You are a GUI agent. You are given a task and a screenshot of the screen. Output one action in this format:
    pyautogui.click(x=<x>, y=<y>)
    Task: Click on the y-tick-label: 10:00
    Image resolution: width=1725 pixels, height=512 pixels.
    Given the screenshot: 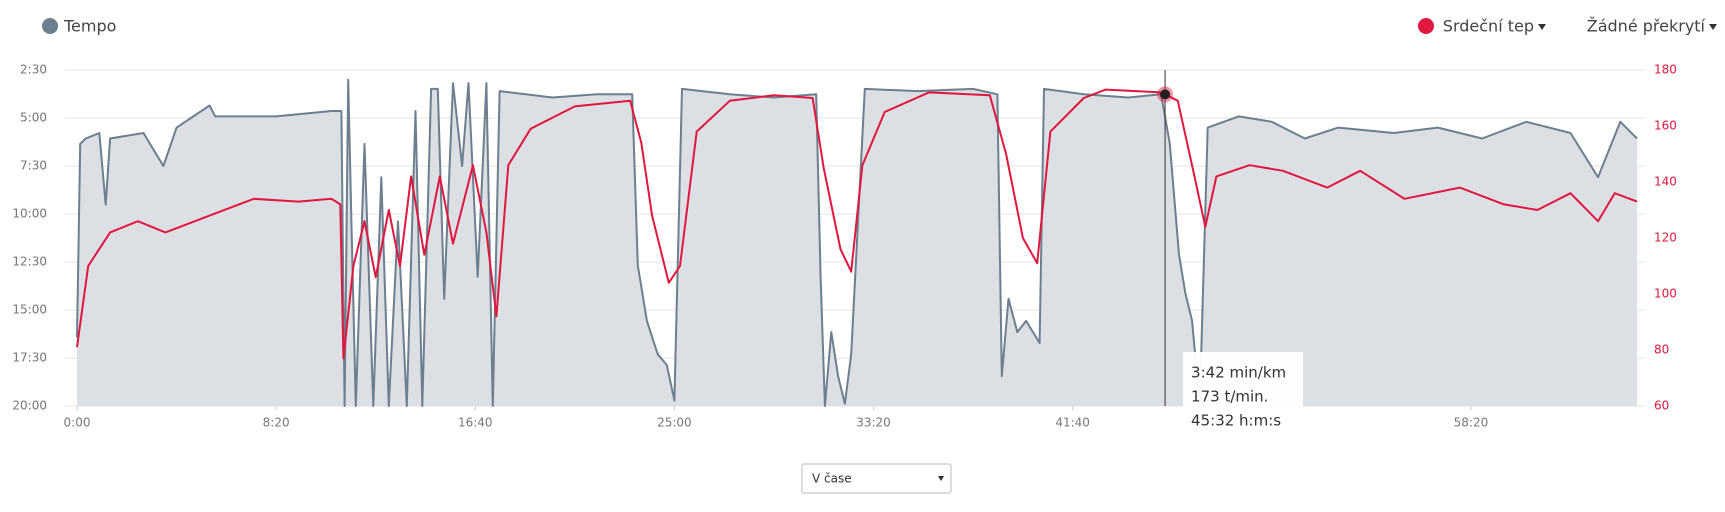 What is the action you would take?
    pyautogui.click(x=29, y=214)
    